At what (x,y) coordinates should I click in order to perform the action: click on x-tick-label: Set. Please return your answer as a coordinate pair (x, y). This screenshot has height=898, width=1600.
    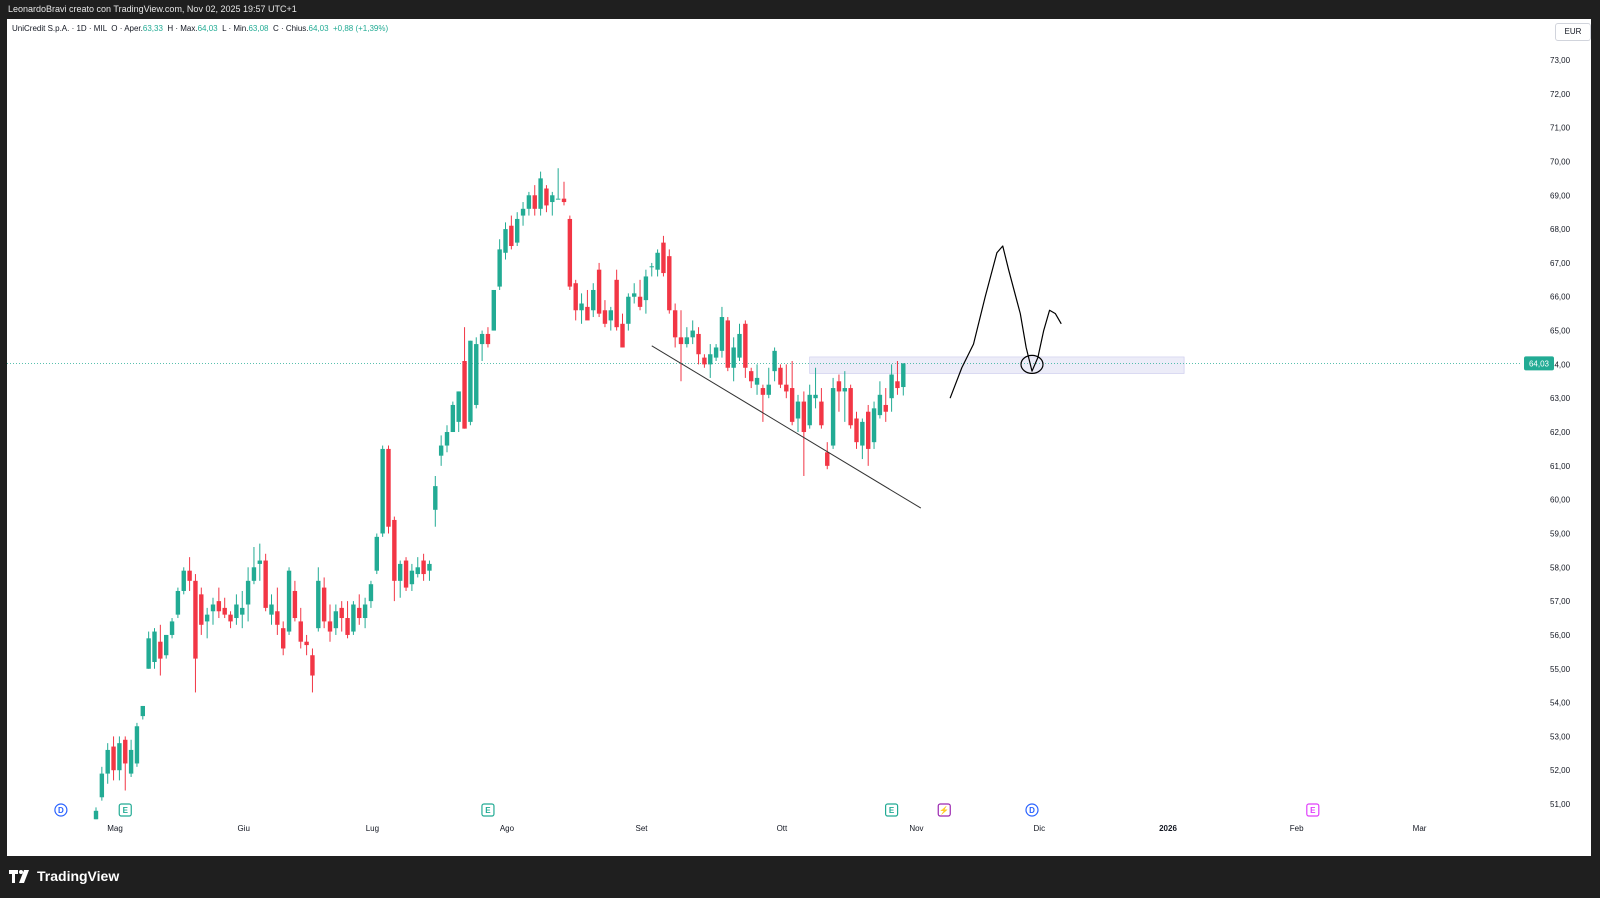
    Looking at the image, I should click on (641, 828).